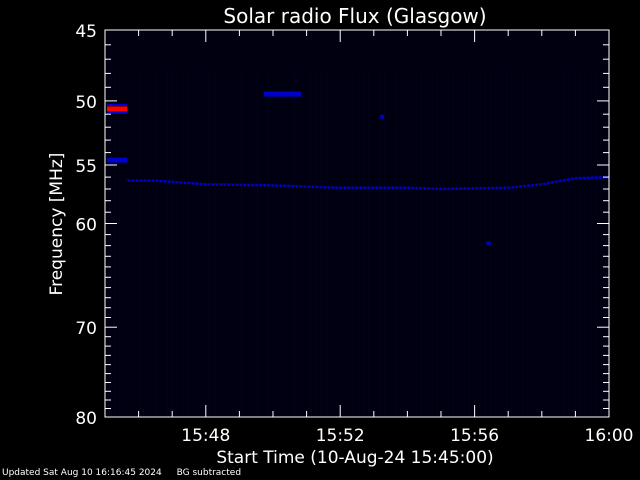  I want to click on y-axis-label: Frequency [MHz], so click(57, 224).